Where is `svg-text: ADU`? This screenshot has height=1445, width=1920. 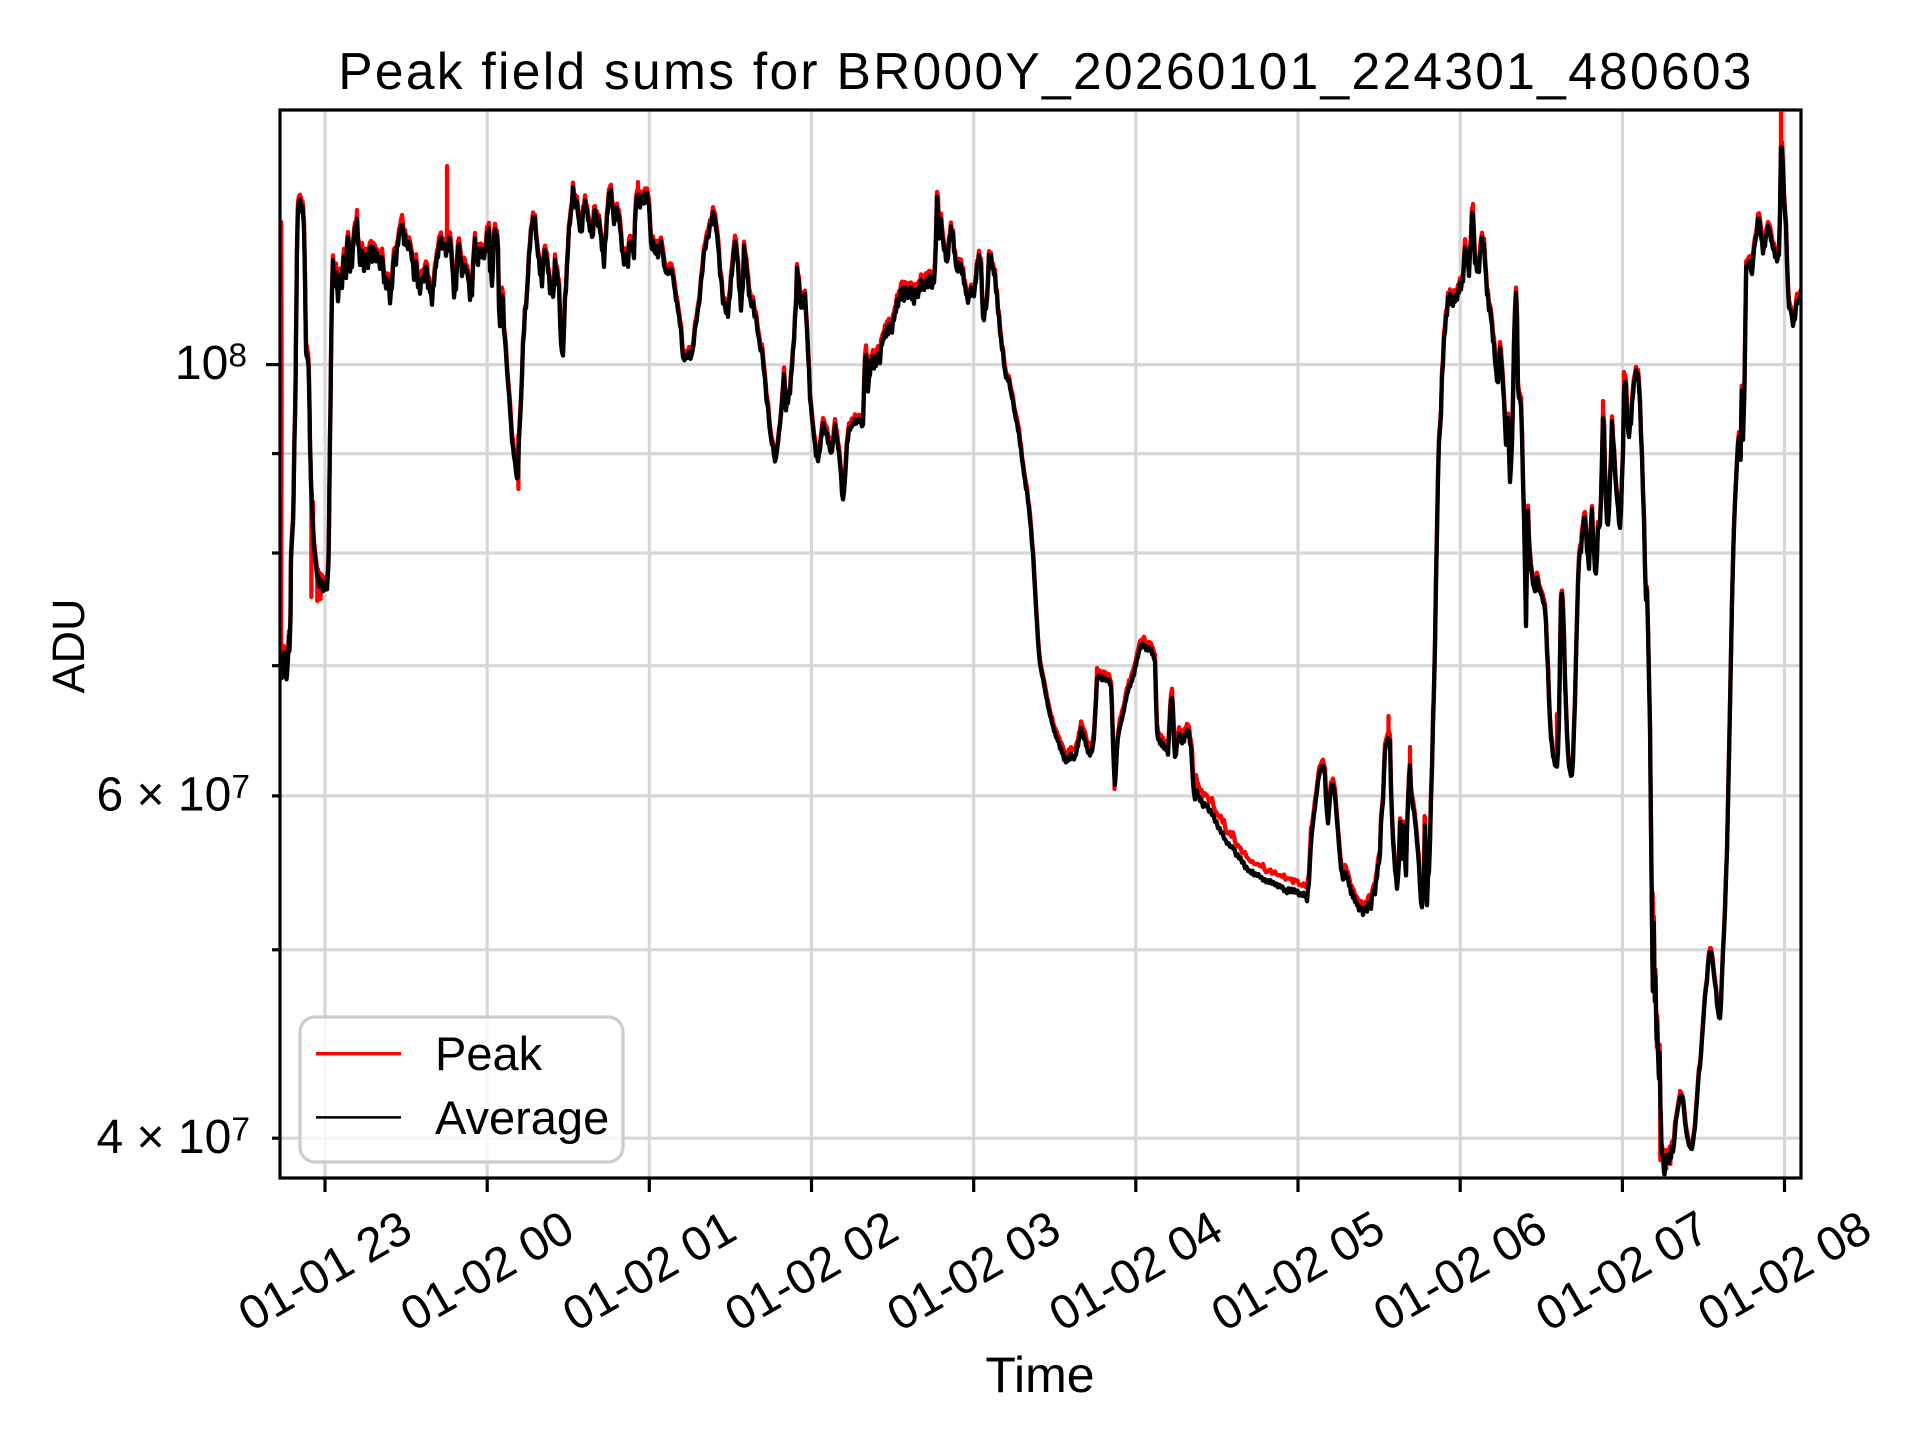
svg-text: ADU is located at coordinates (68, 645).